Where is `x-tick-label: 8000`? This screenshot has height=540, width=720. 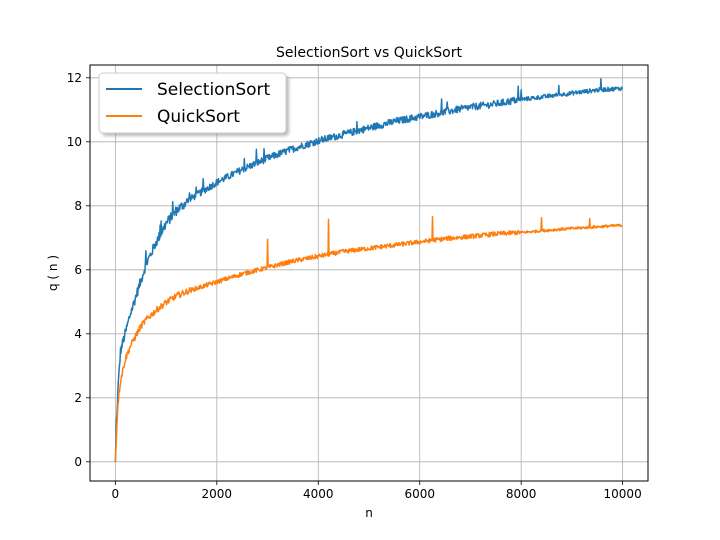
x-tick-label: 8000 is located at coordinates (521, 494).